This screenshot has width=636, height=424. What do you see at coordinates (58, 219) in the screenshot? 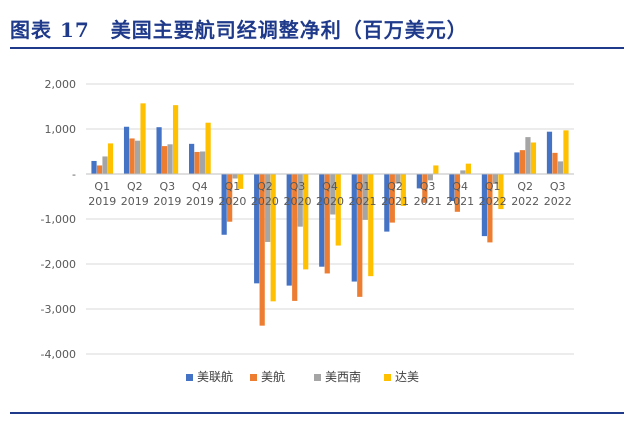
I see `y-tick-label: -1,000` at bounding box center [58, 219].